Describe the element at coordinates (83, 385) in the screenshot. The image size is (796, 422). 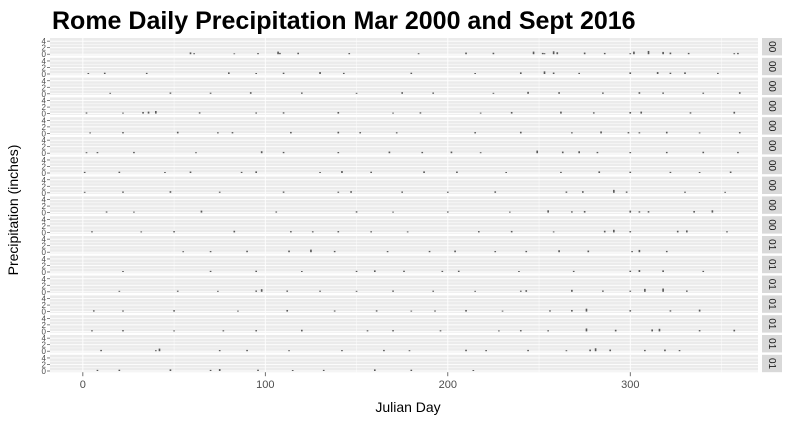
I see `x-tick-label: 0` at that location.